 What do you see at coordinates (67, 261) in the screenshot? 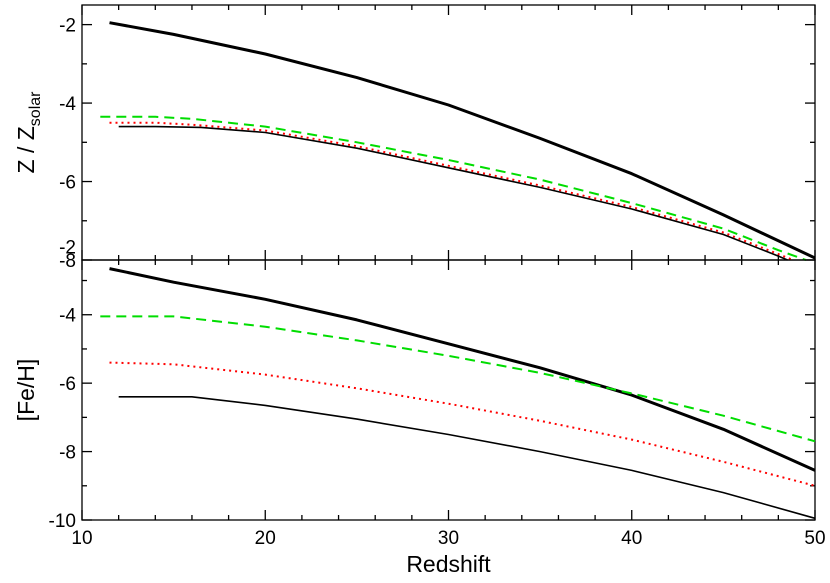
I see `top-y-tick-label: -8` at bounding box center [67, 261].